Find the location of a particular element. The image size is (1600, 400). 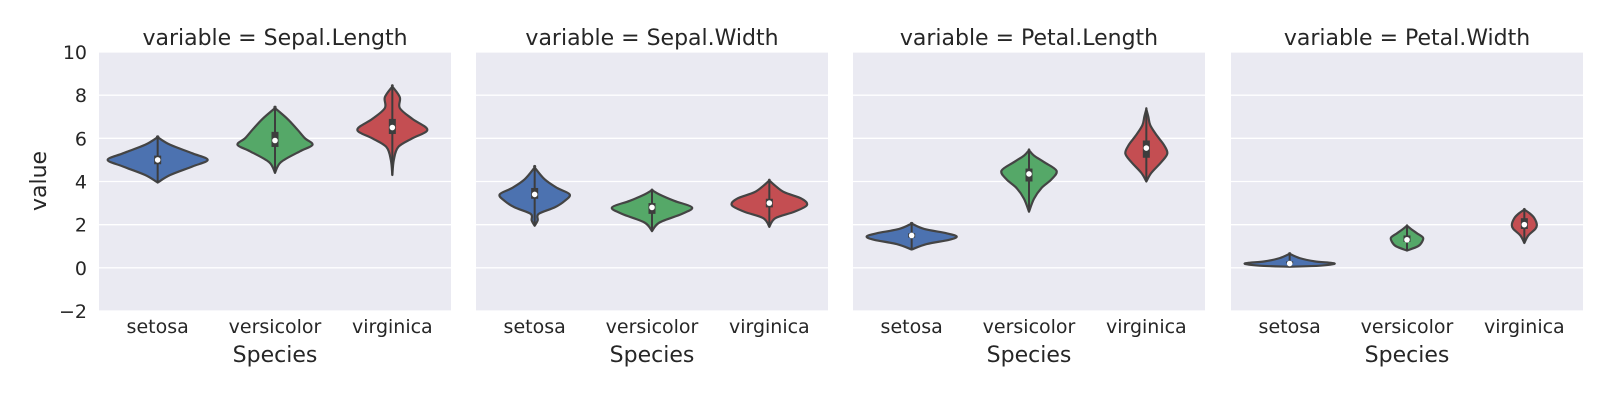

y-tick-label: 2 is located at coordinates (81, 226).